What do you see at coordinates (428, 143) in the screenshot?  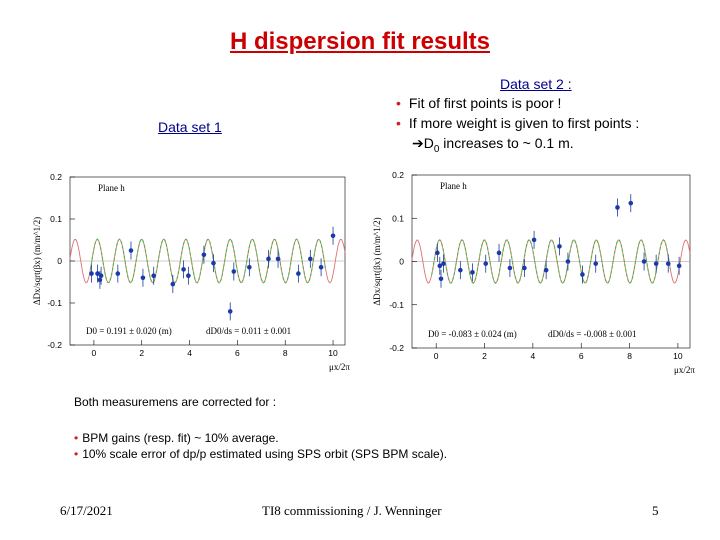 I see `sub-bullet-symbol: D` at bounding box center [428, 143].